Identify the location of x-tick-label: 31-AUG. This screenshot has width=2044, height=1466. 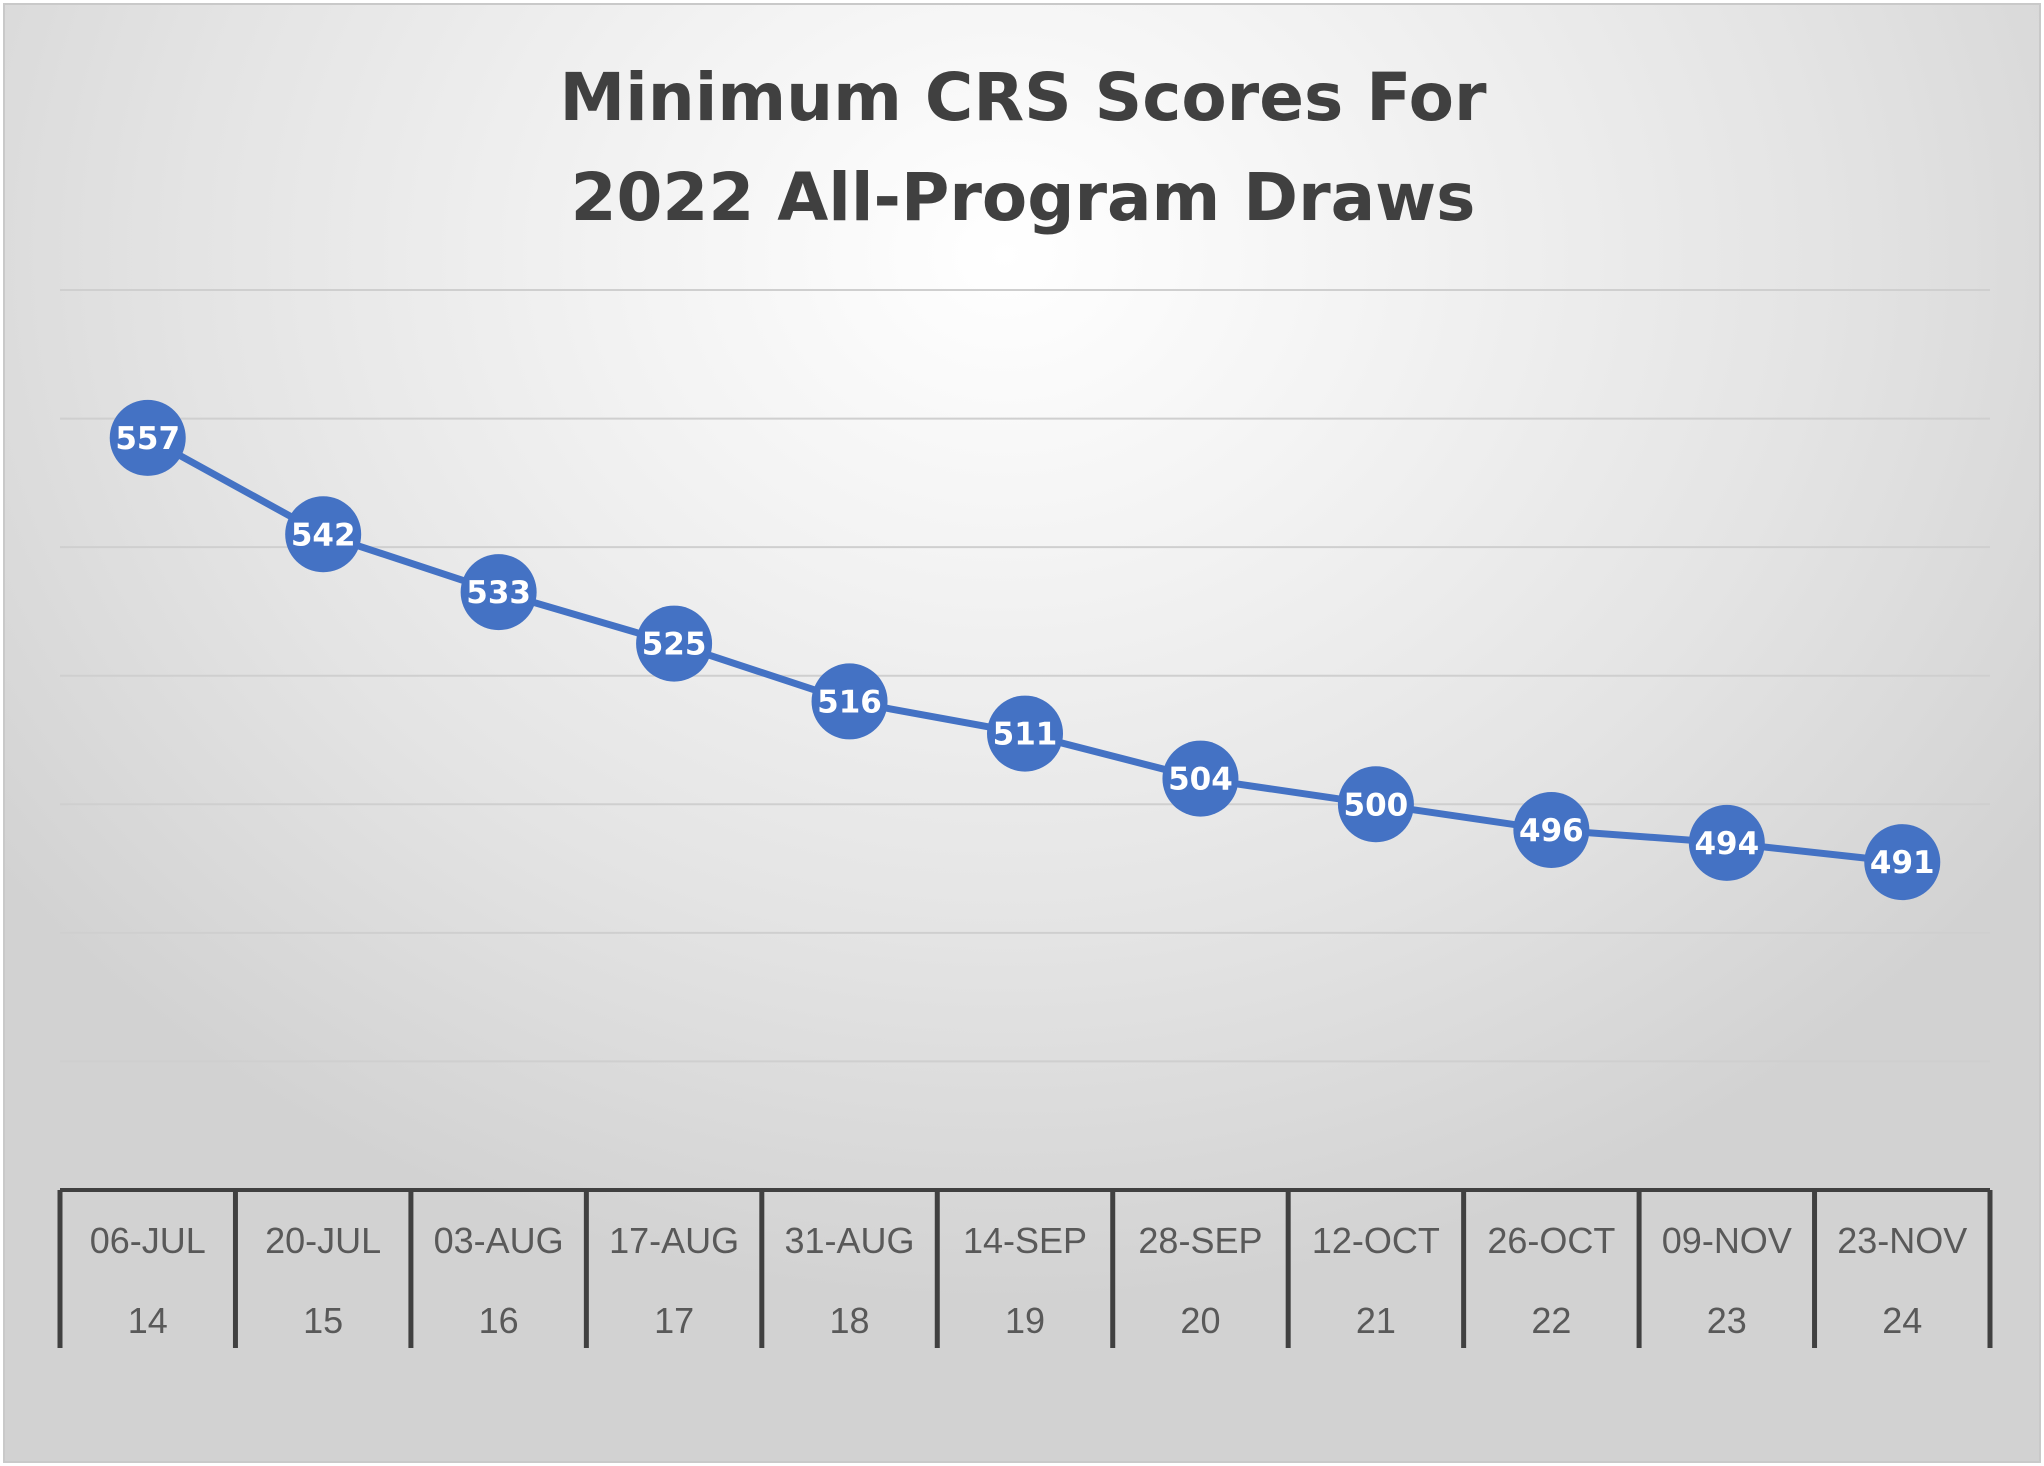
(850, 1240).